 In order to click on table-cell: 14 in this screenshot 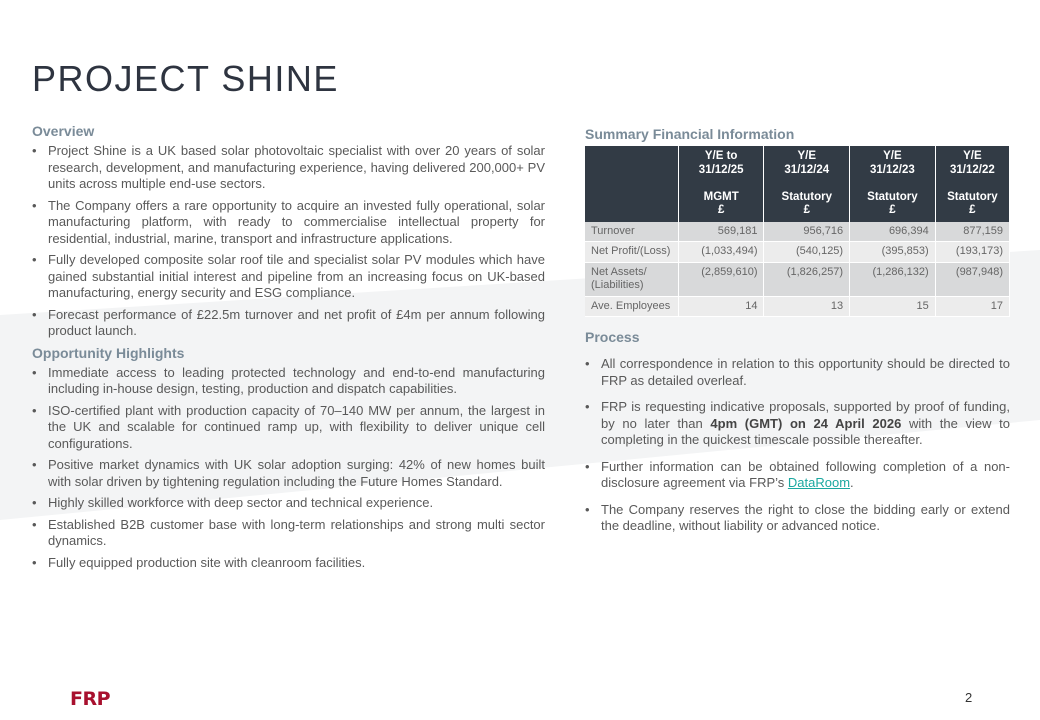, I will do `click(721, 306)`.